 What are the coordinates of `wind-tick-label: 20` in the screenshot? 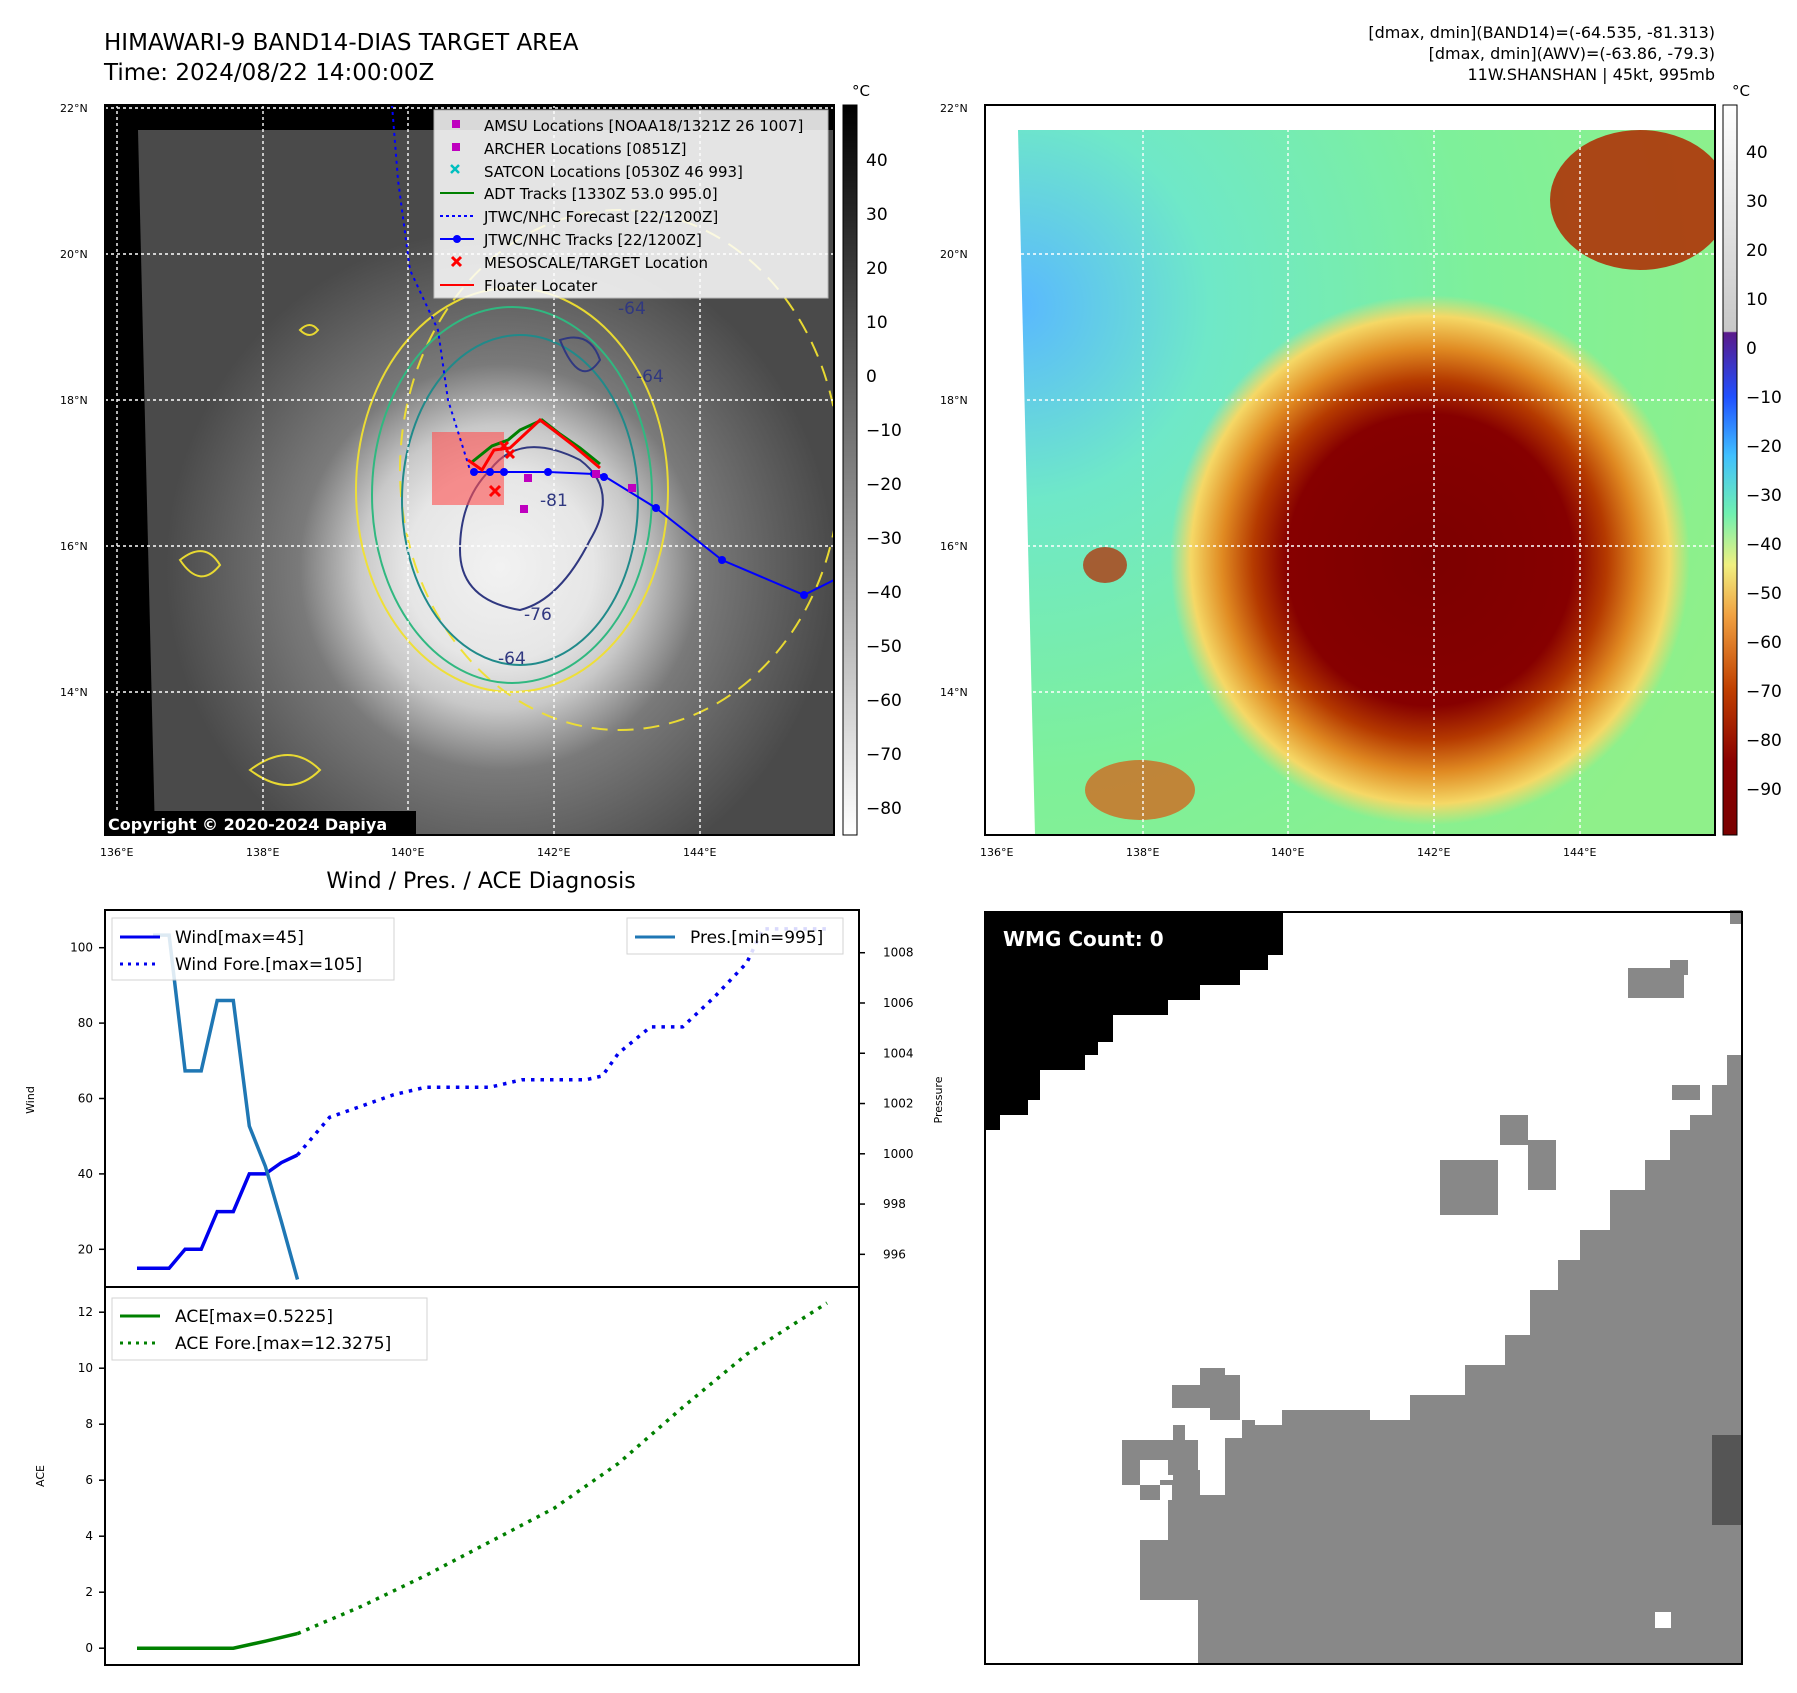 It's located at (85, 1249).